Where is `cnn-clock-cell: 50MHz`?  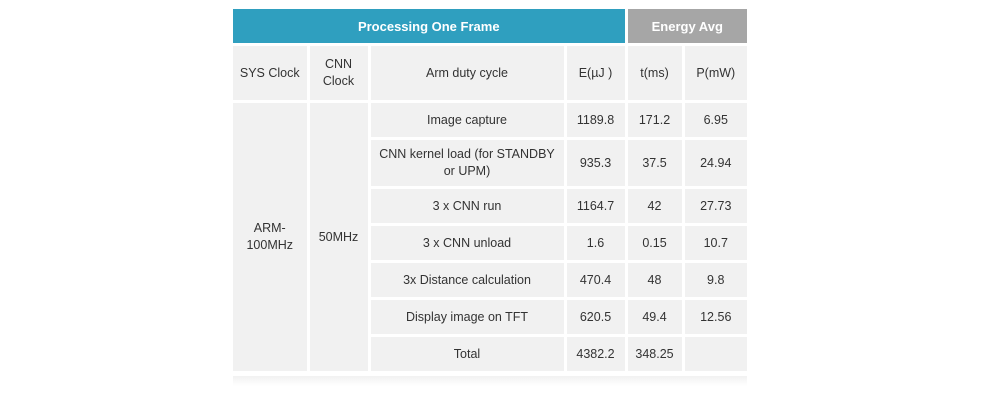 cnn-clock-cell: 50MHz is located at coordinates (339, 235).